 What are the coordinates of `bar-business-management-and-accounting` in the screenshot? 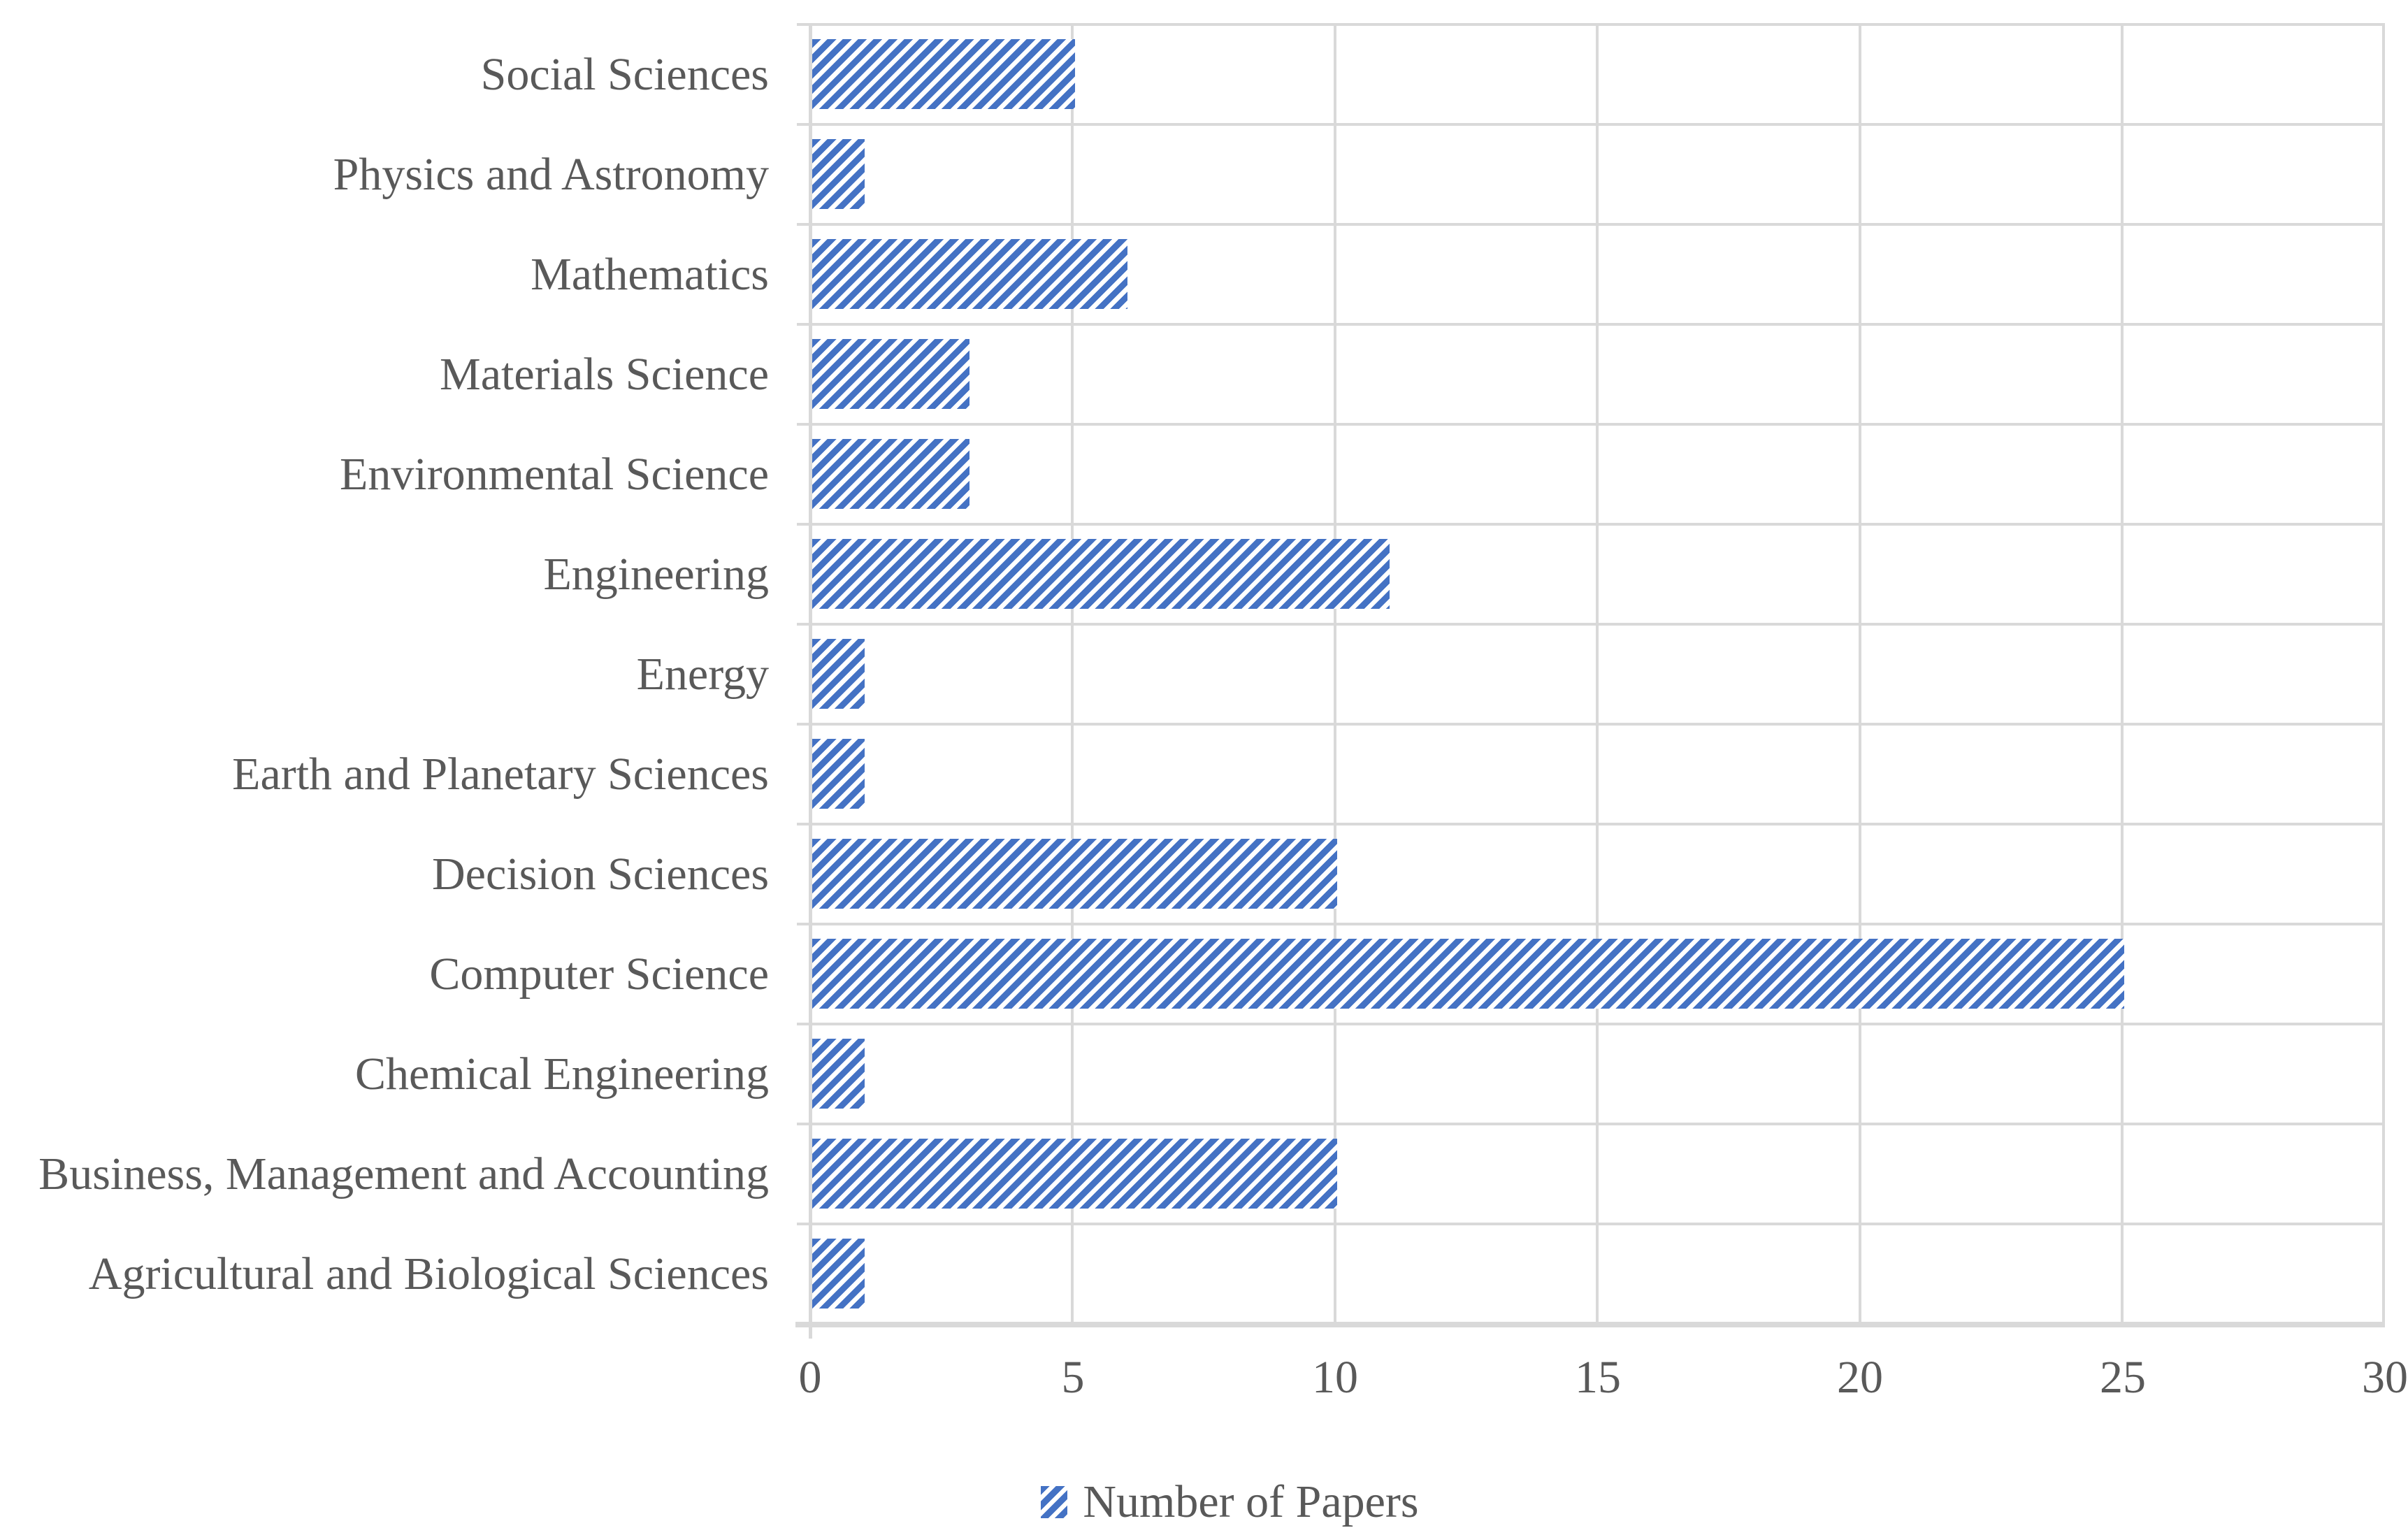 It's located at (1074, 1174).